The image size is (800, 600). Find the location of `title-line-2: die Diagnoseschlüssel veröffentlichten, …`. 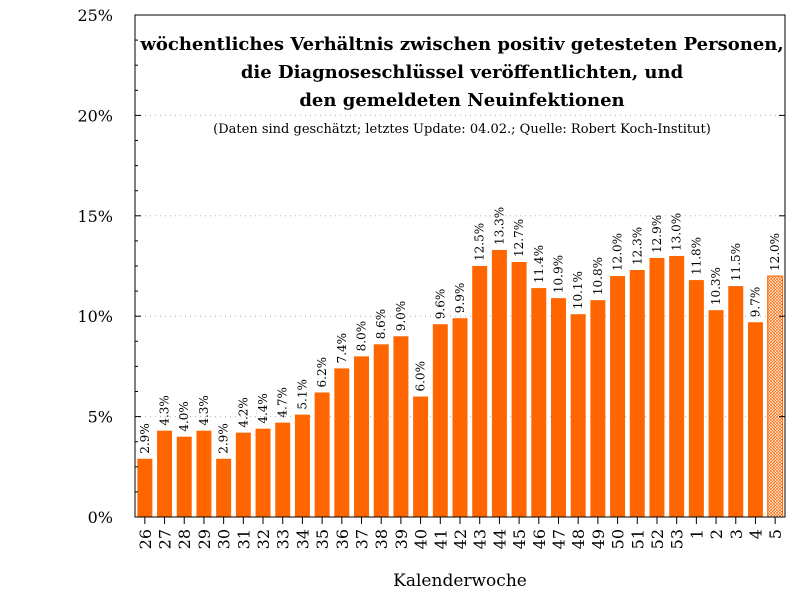

title-line-2: die Diagnoseschlüssel veröffentlichten, … is located at coordinates (462, 72).